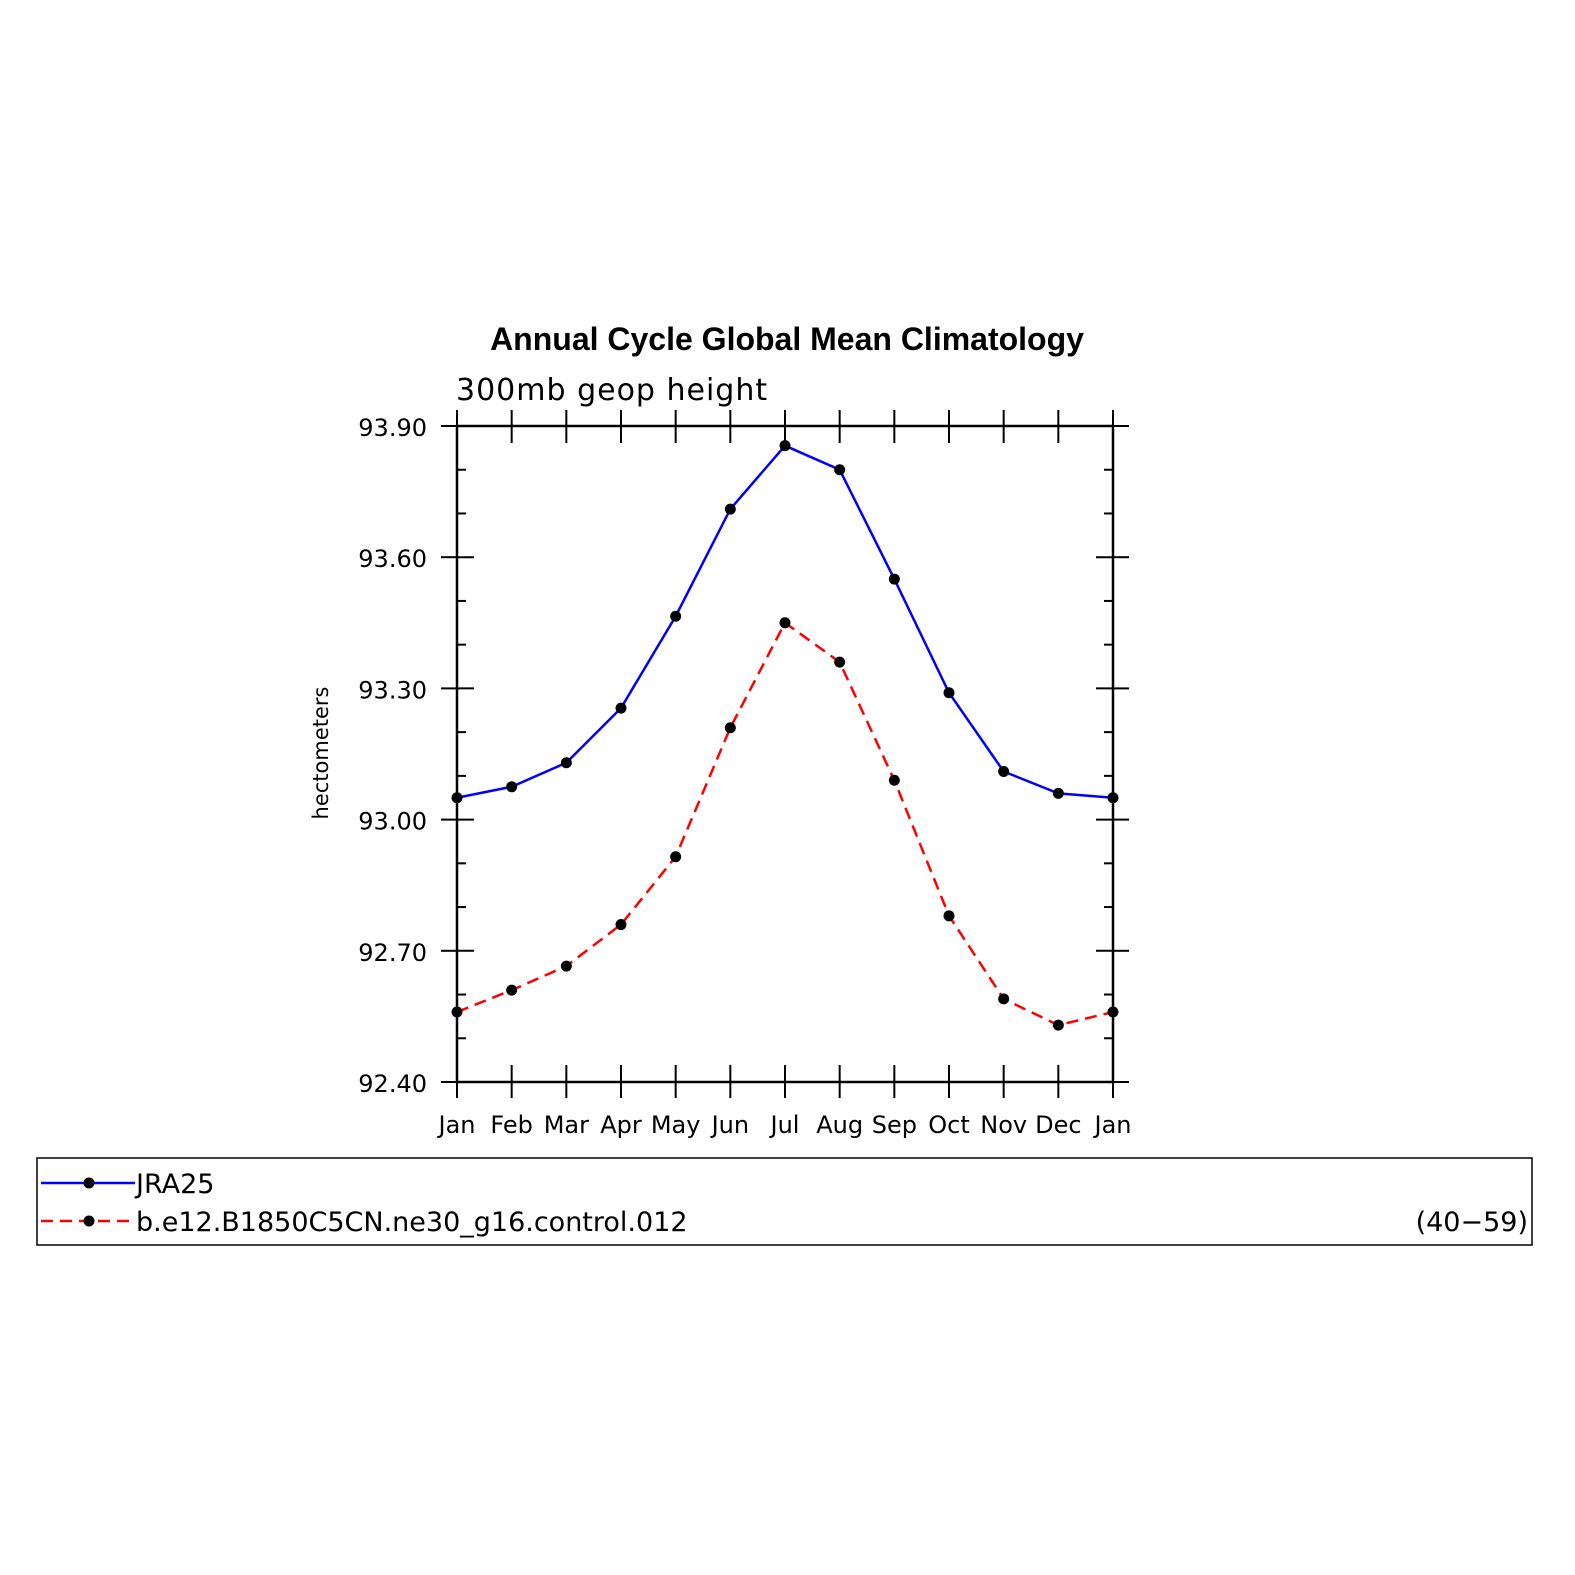 The width and height of the screenshot is (1575, 1575). Describe the element at coordinates (392, 428) in the screenshot. I see `y-tick-label: 93.90` at that location.